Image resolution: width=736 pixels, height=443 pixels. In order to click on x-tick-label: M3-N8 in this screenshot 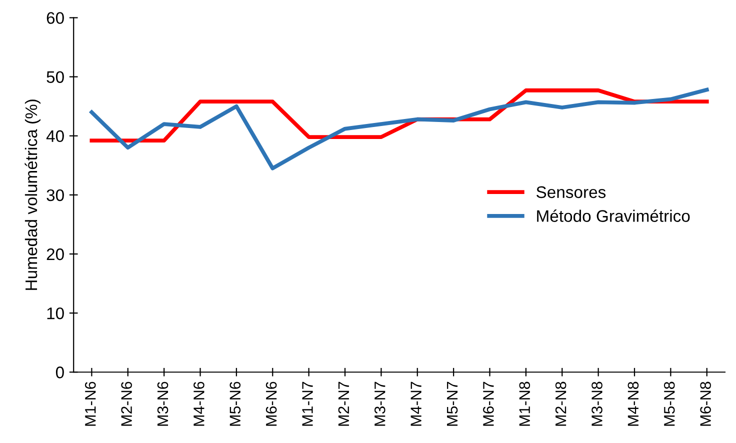, I will do `click(597, 404)`.